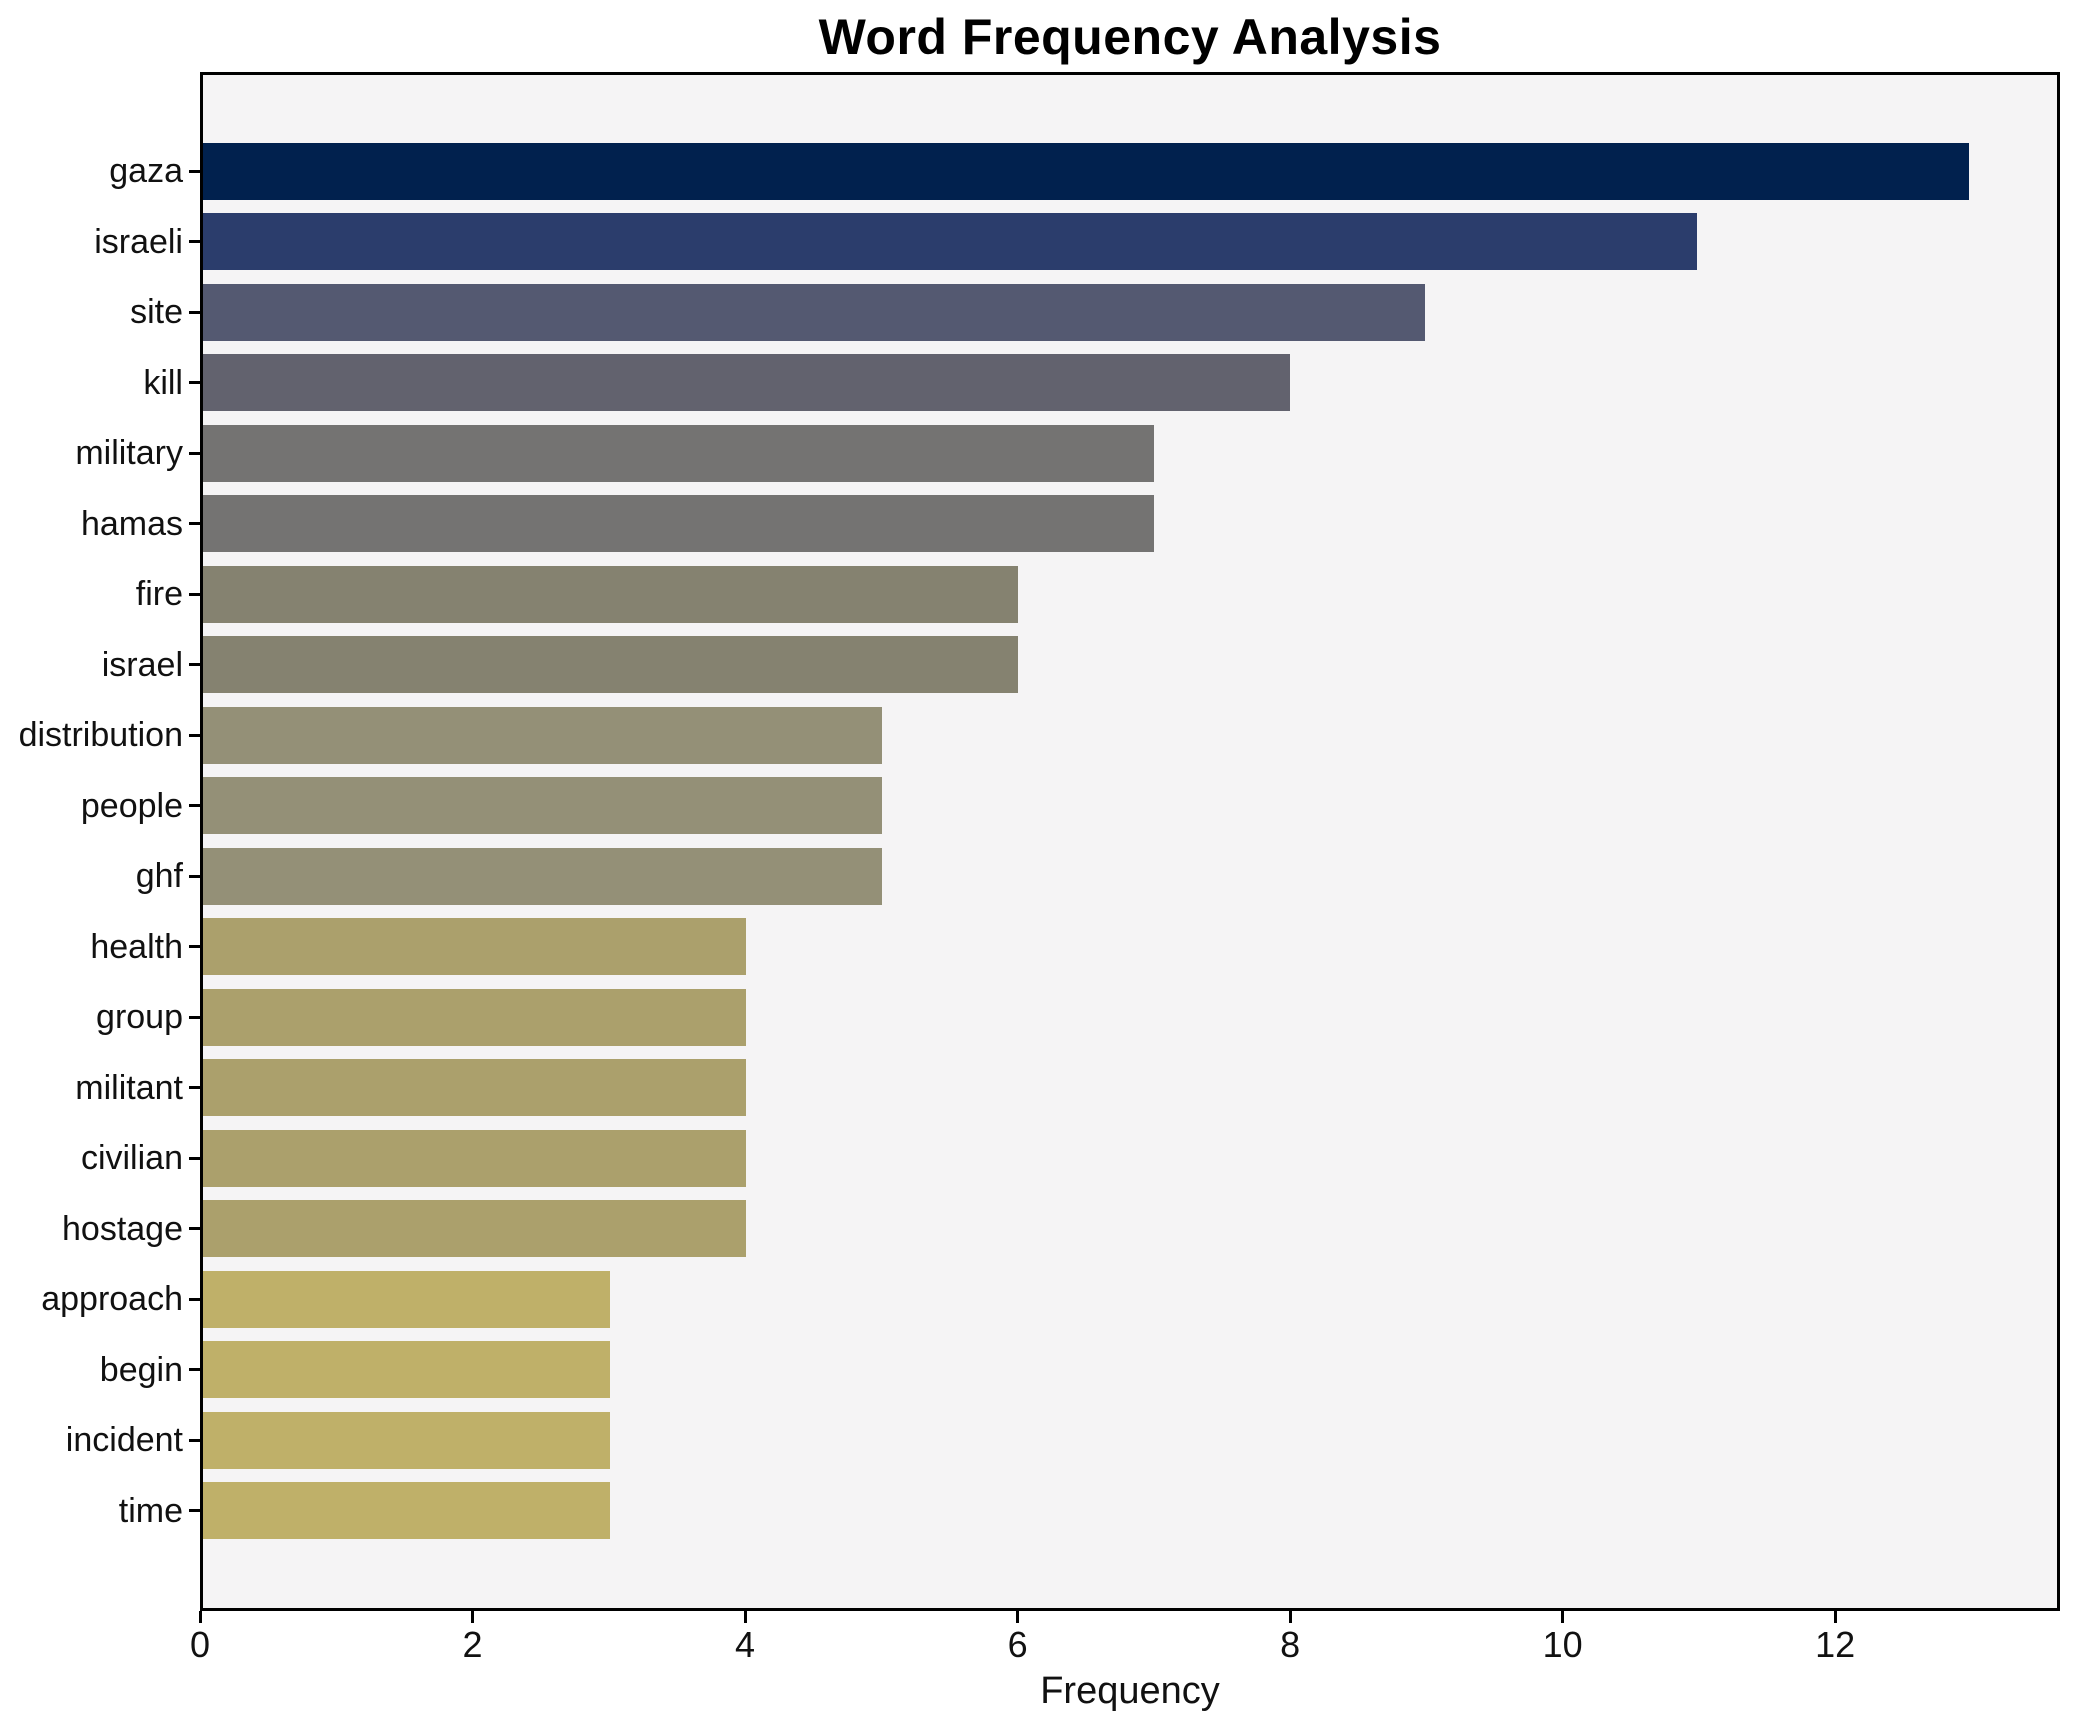 This screenshot has width=2080, height=1722. I want to click on category-label: group, so click(139, 1017).